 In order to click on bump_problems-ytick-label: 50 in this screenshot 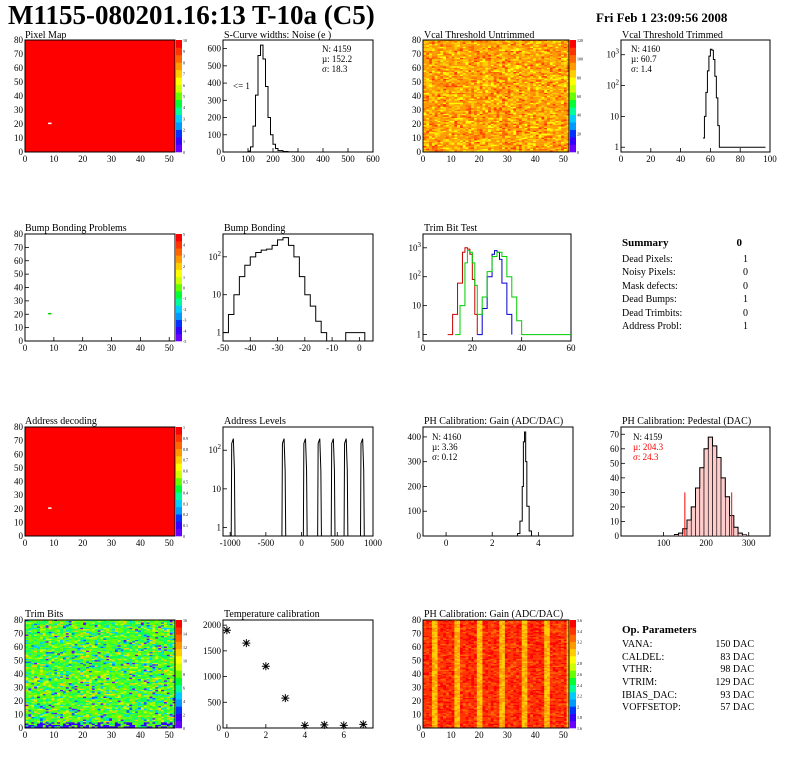, I will do `click(19, 274)`.